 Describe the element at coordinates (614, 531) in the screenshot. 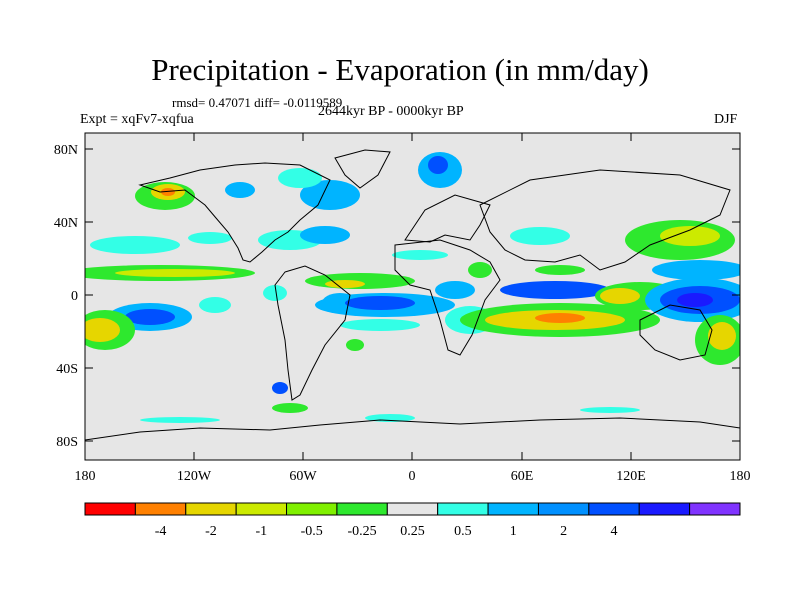

I see `colorbar-label: 4` at that location.